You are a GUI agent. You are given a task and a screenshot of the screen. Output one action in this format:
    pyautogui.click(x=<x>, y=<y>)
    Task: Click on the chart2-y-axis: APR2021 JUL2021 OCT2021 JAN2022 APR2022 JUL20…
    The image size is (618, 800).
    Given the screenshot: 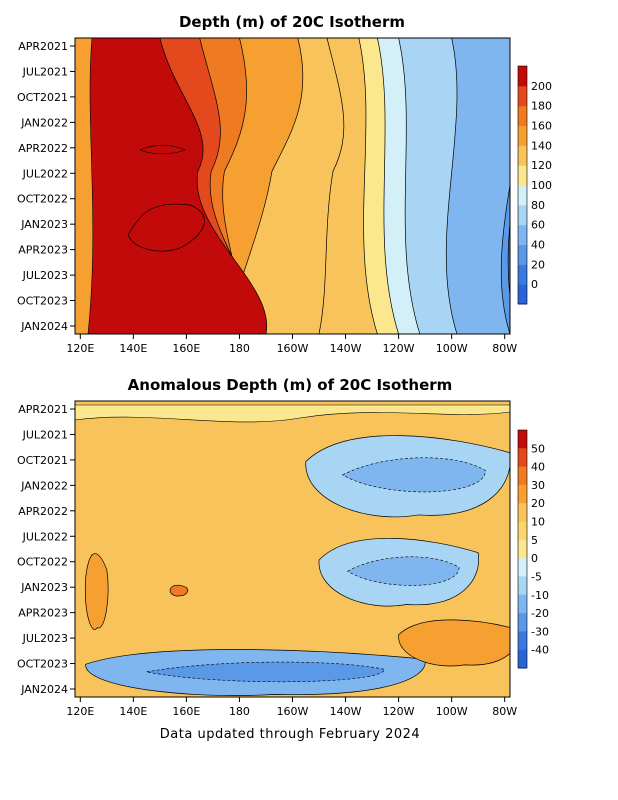 What is the action you would take?
    pyautogui.click(x=46, y=549)
    